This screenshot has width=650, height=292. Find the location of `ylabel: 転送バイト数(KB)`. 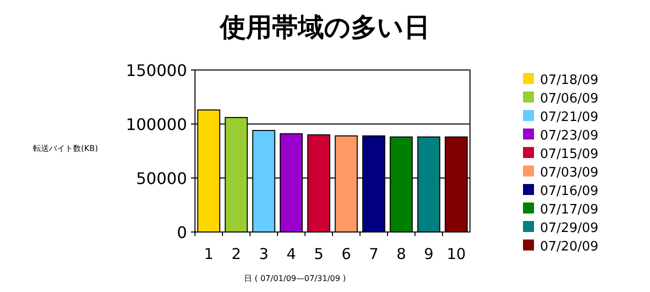

ylabel: 転送バイト数(KB) is located at coordinates (65, 148).